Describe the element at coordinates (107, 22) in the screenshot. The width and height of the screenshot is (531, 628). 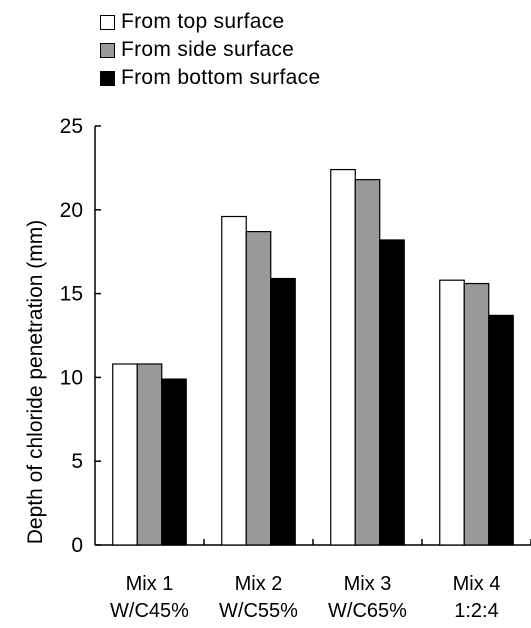
I see `legend-swatch-top` at that location.